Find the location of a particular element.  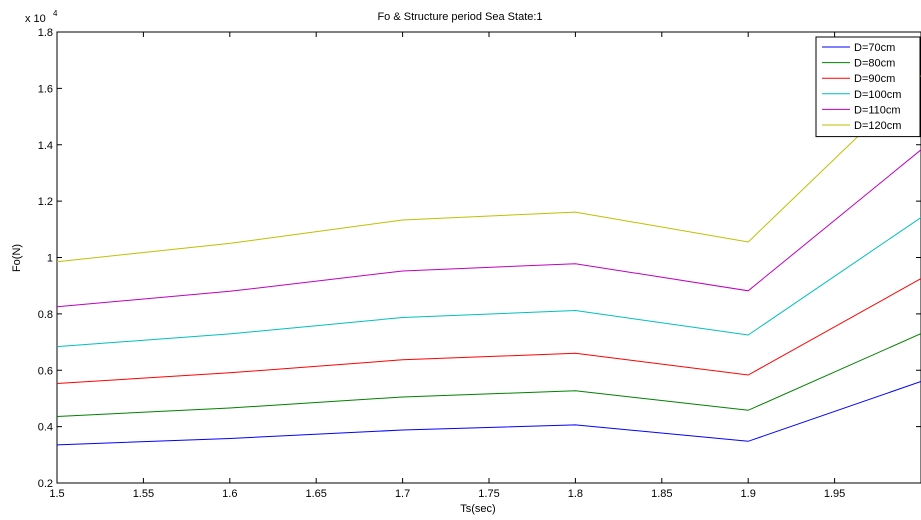

y-axis-exponent-base: x 10 is located at coordinates (35, 19).